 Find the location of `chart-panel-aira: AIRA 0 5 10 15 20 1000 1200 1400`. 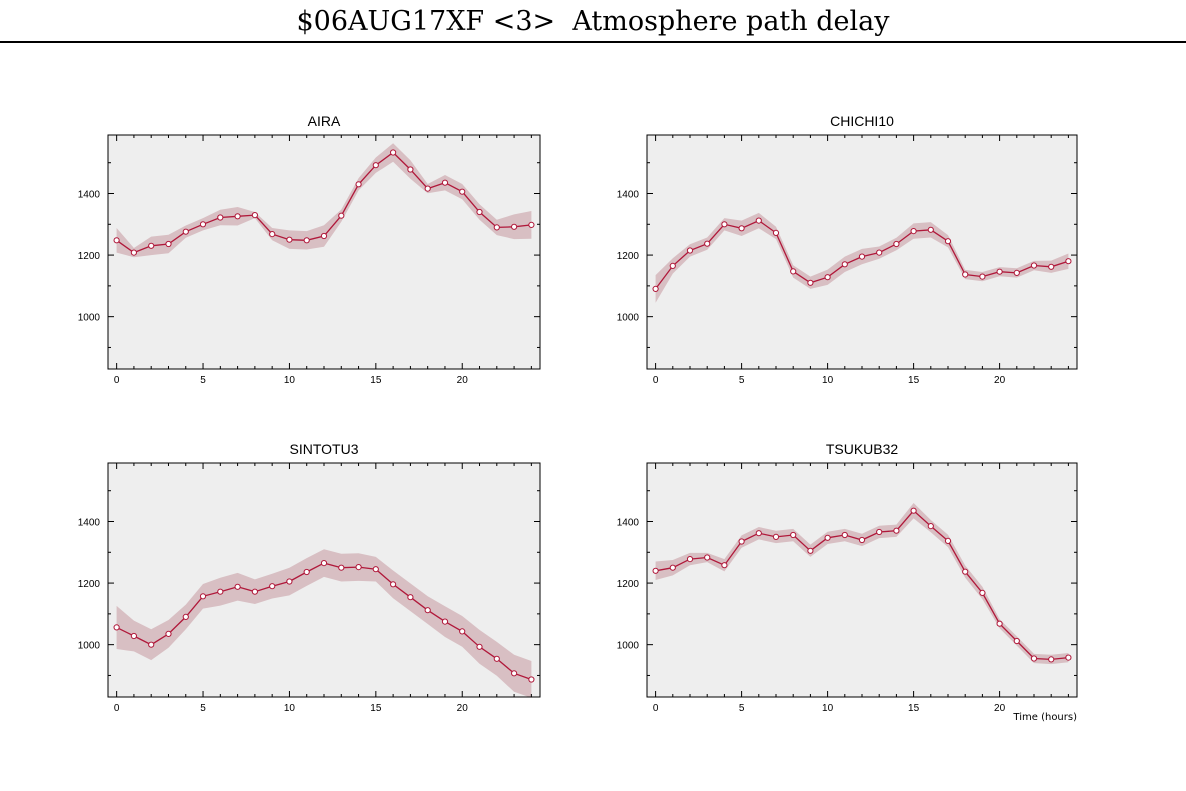

chart-panel-aira: AIRA 0 5 10 15 20 1000 1200 1400 is located at coordinates (309, 249).